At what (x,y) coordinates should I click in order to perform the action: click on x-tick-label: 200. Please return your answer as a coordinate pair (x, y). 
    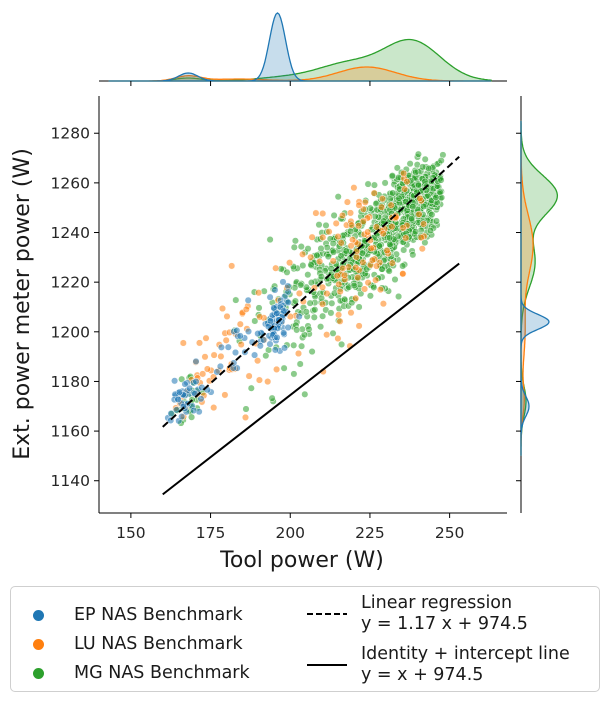
    Looking at the image, I should click on (290, 533).